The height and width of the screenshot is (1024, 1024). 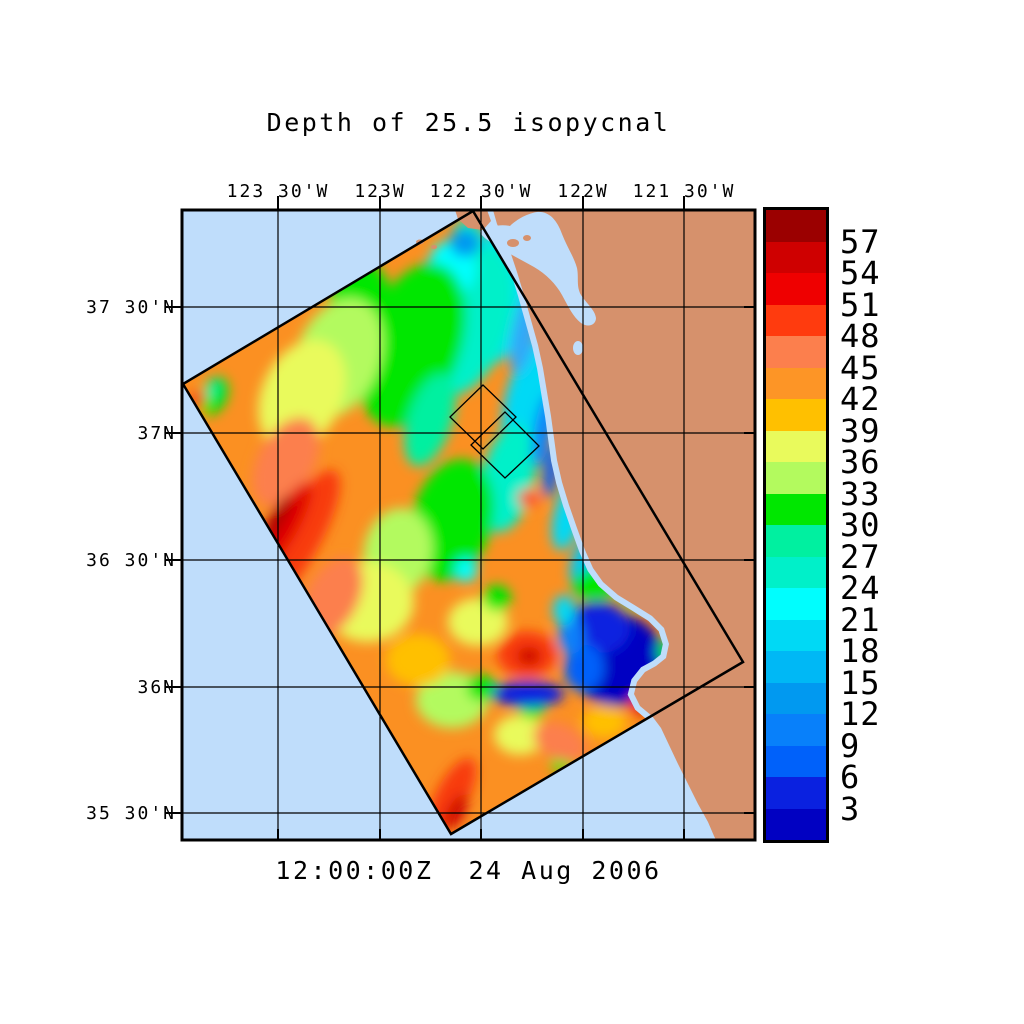 What do you see at coordinates (860, 367) in the screenshot?
I see `colorbar-tick-label: 45` at bounding box center [860, 367].